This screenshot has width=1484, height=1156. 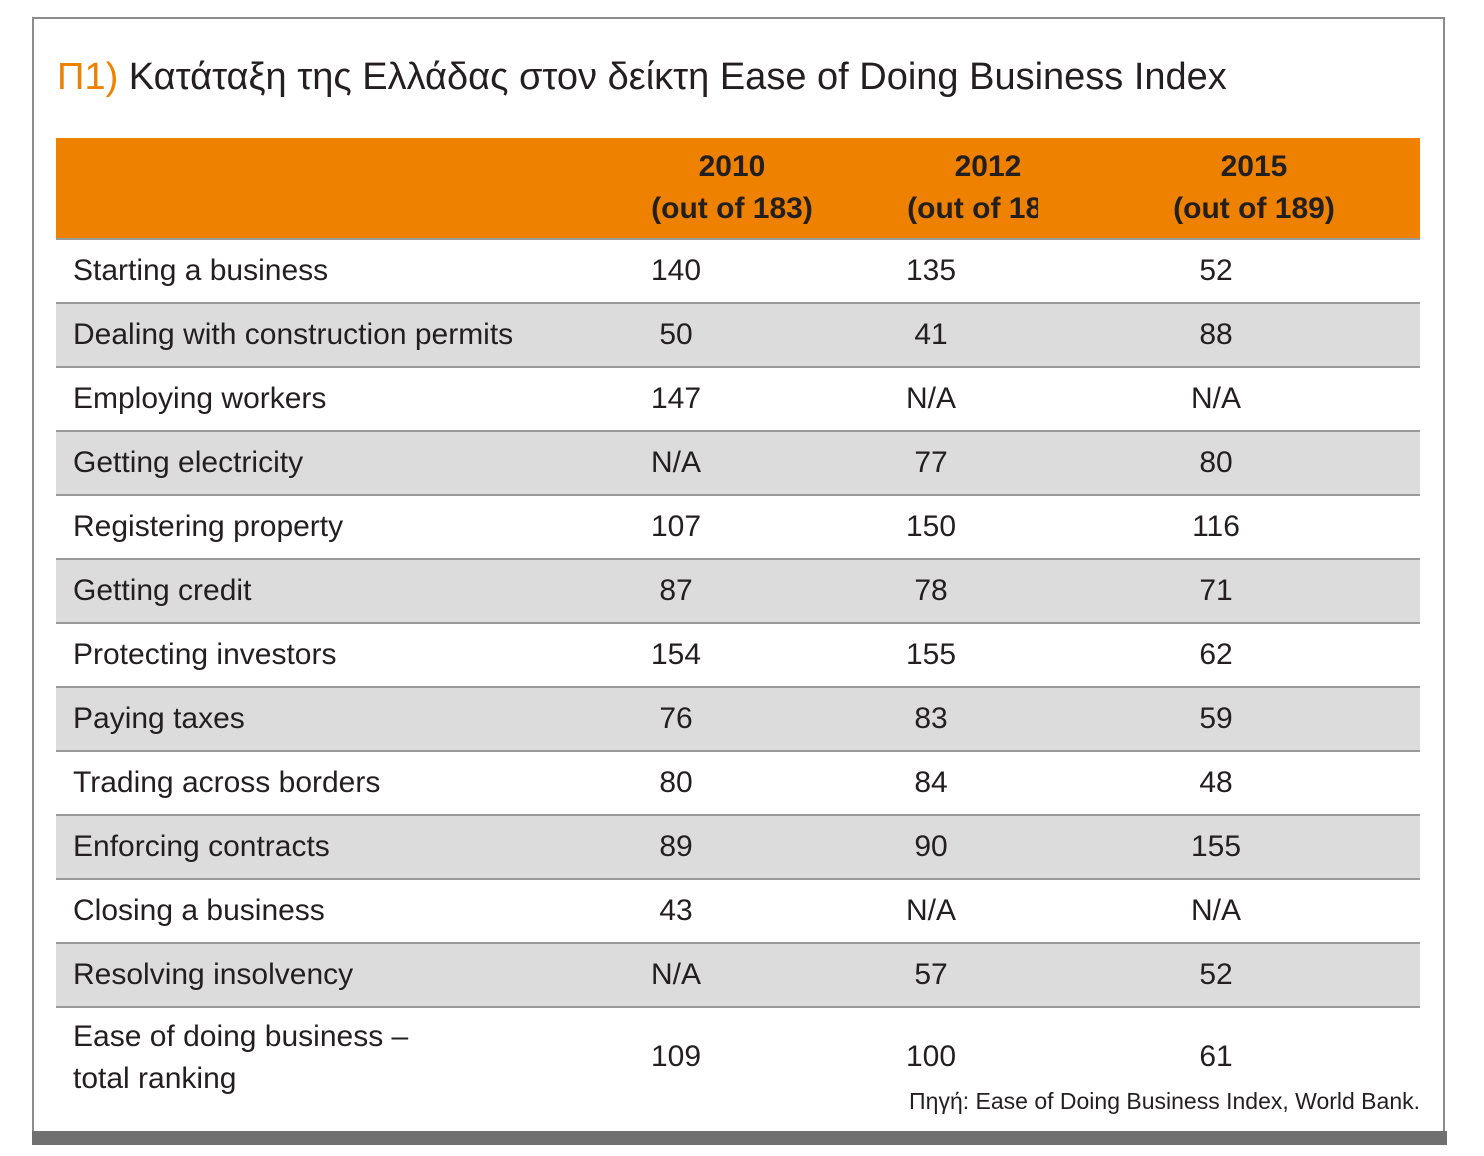 I want to click on value-text: 100, so click(x=931, y=1056).